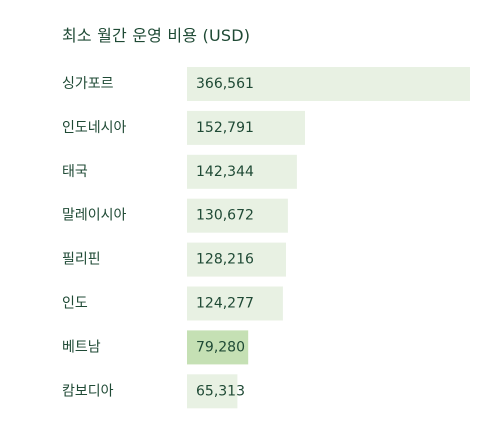  I want to click on category-label-0: 싱가포르, so click(88, 84).